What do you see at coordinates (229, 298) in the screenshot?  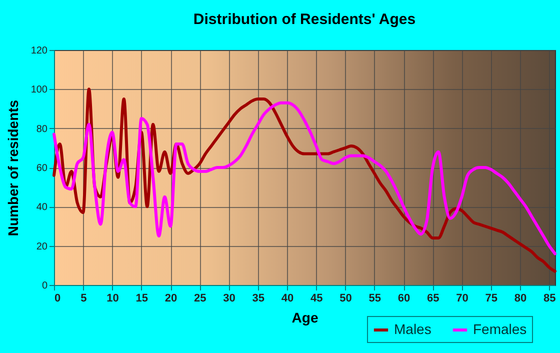 I see `x-tick-label: 30` at bounding box center [229, 298].